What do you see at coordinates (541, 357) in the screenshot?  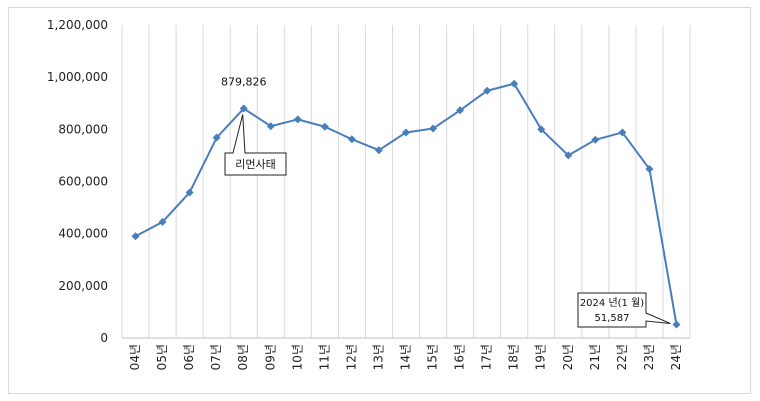 I see `x-tick-label: 19년` at bounding box center [541, 357].